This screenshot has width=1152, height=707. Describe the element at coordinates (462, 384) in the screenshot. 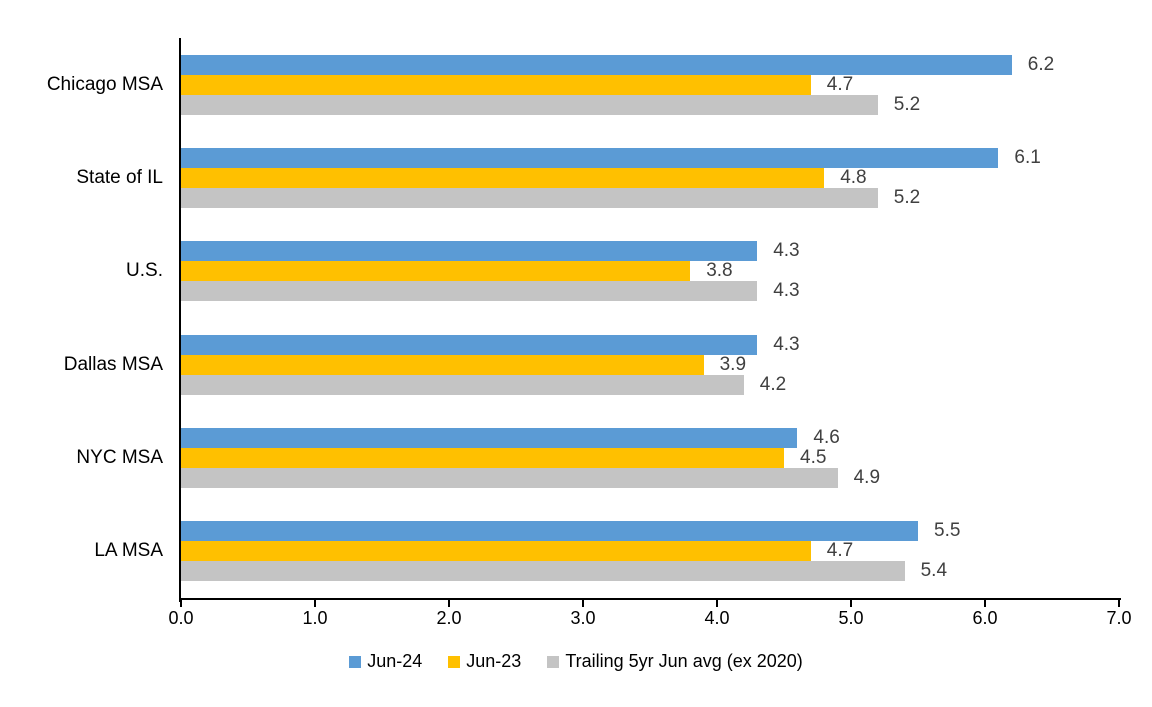

I see `bar-trailing-5yr-jun-avg-ex-2020-dallas-msa` at that location.